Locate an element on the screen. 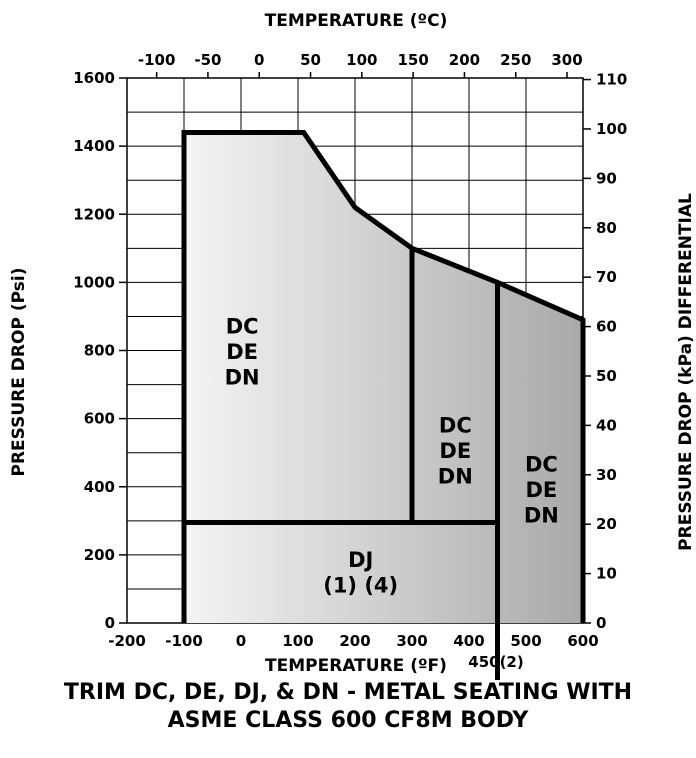  y-axis-title-left: PRESSURE DROP (Psi) is located at coordinates (19, 372).